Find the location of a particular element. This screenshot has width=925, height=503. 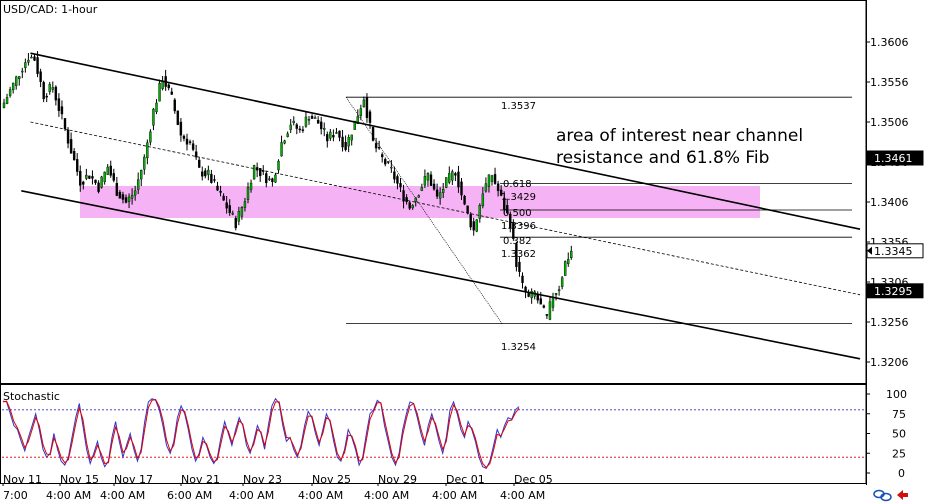

fib-price-500: 1.3396 is located at coordinates (518, 226).